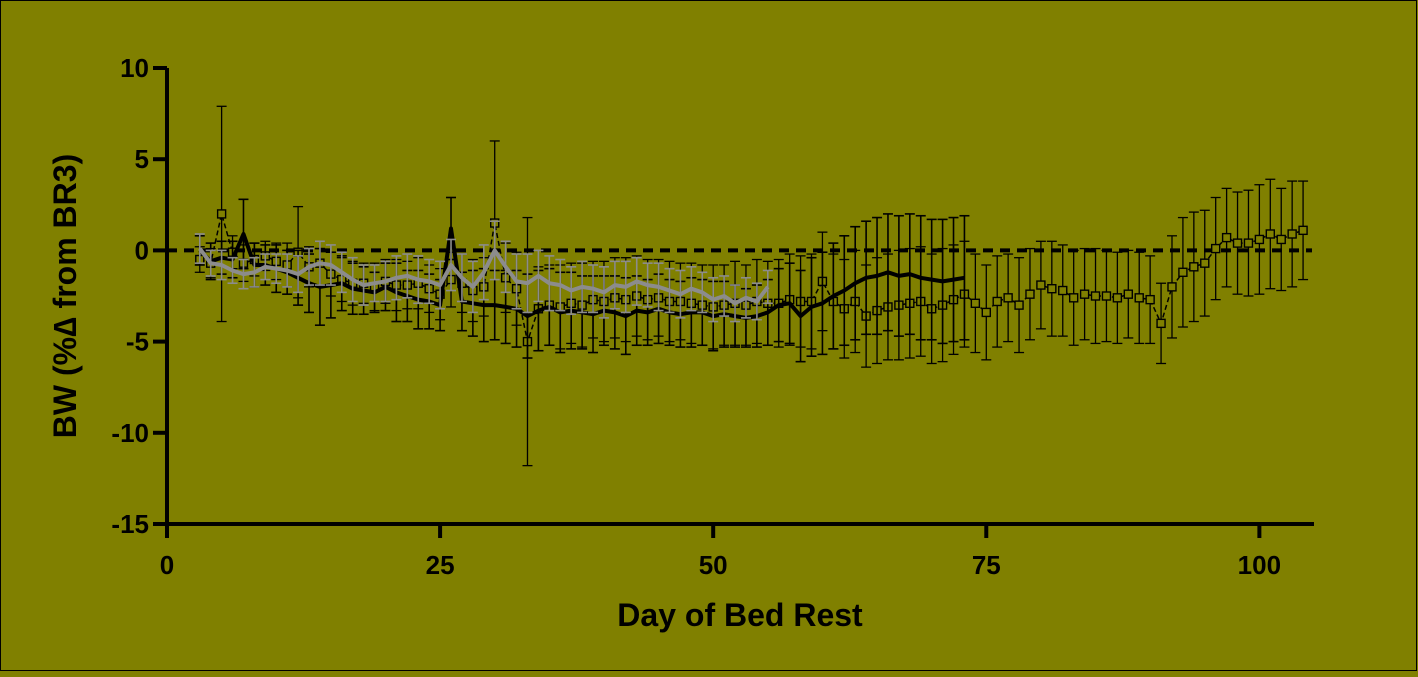 This screenshot has height=677, width=1418. Describe the element at coordinates (167, 565) in the screenshot. I see `x-tick-label-0: 0` at that location.